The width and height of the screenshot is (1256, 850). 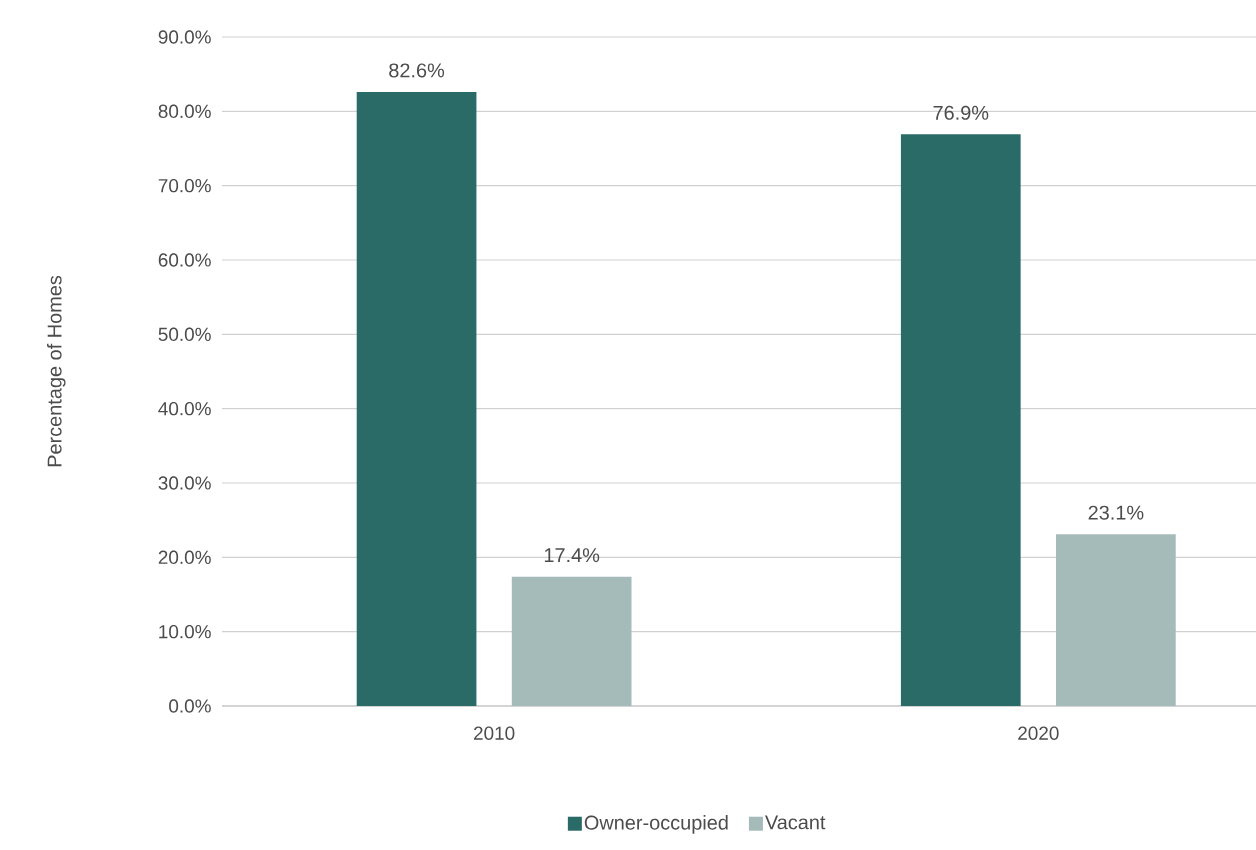 I want to click on y-tick-label: 60.0%, so click(x=184, y=260).